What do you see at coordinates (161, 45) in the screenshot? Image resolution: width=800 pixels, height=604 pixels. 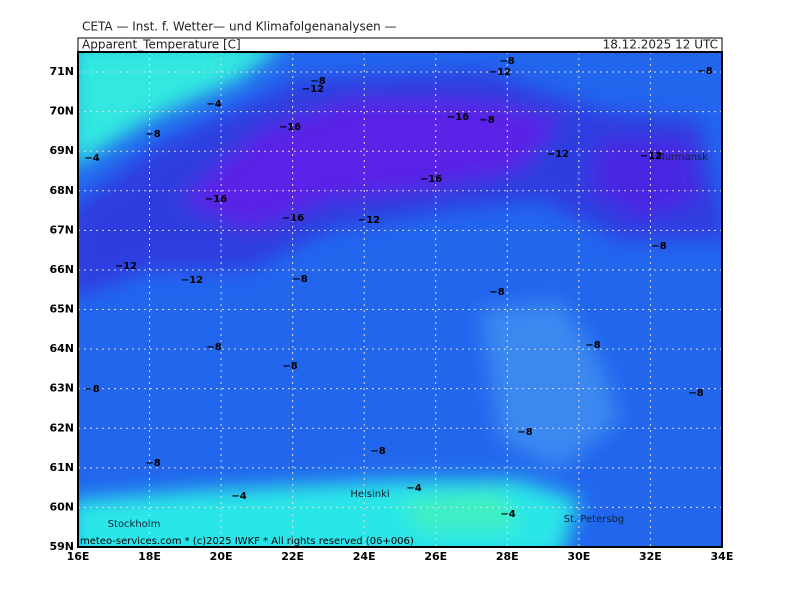 I see `parameter: Apparent_Temperature [C]` at bounding box center [161, 45].